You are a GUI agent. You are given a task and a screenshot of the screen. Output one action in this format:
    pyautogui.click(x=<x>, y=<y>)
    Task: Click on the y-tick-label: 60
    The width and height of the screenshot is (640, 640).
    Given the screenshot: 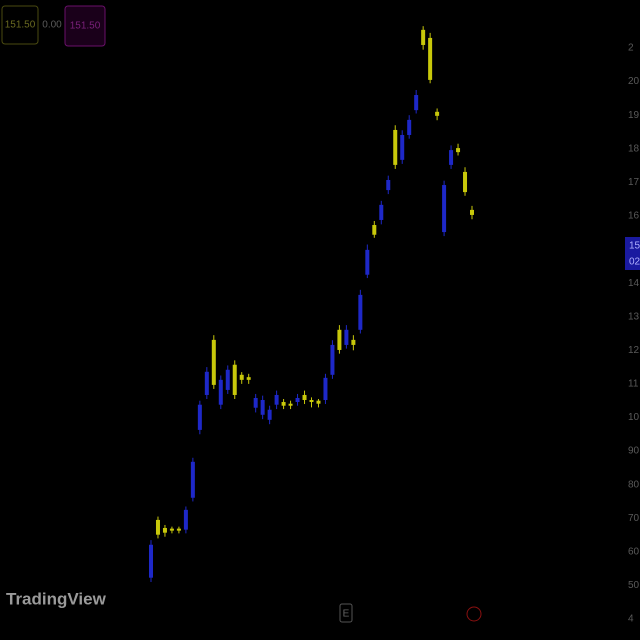 What is the action you would take?
    pyautogui.click(x=634, y=551)
    